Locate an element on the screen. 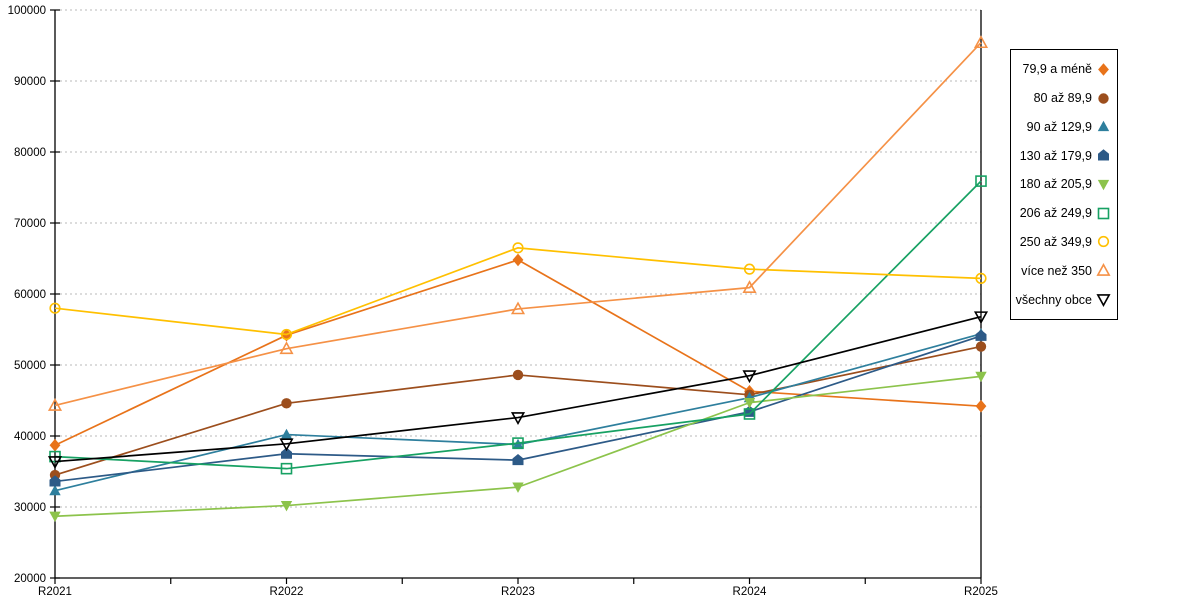 This screenshot has width=1200, height=600. series-circle-open is located at coordinates (518, 291).